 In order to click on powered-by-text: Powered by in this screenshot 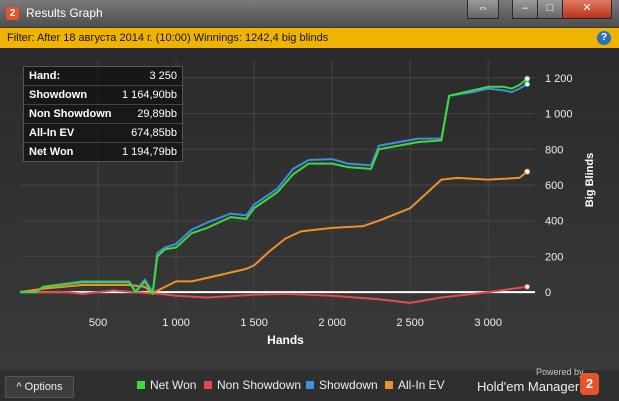, I will do `click(560, 372)`.